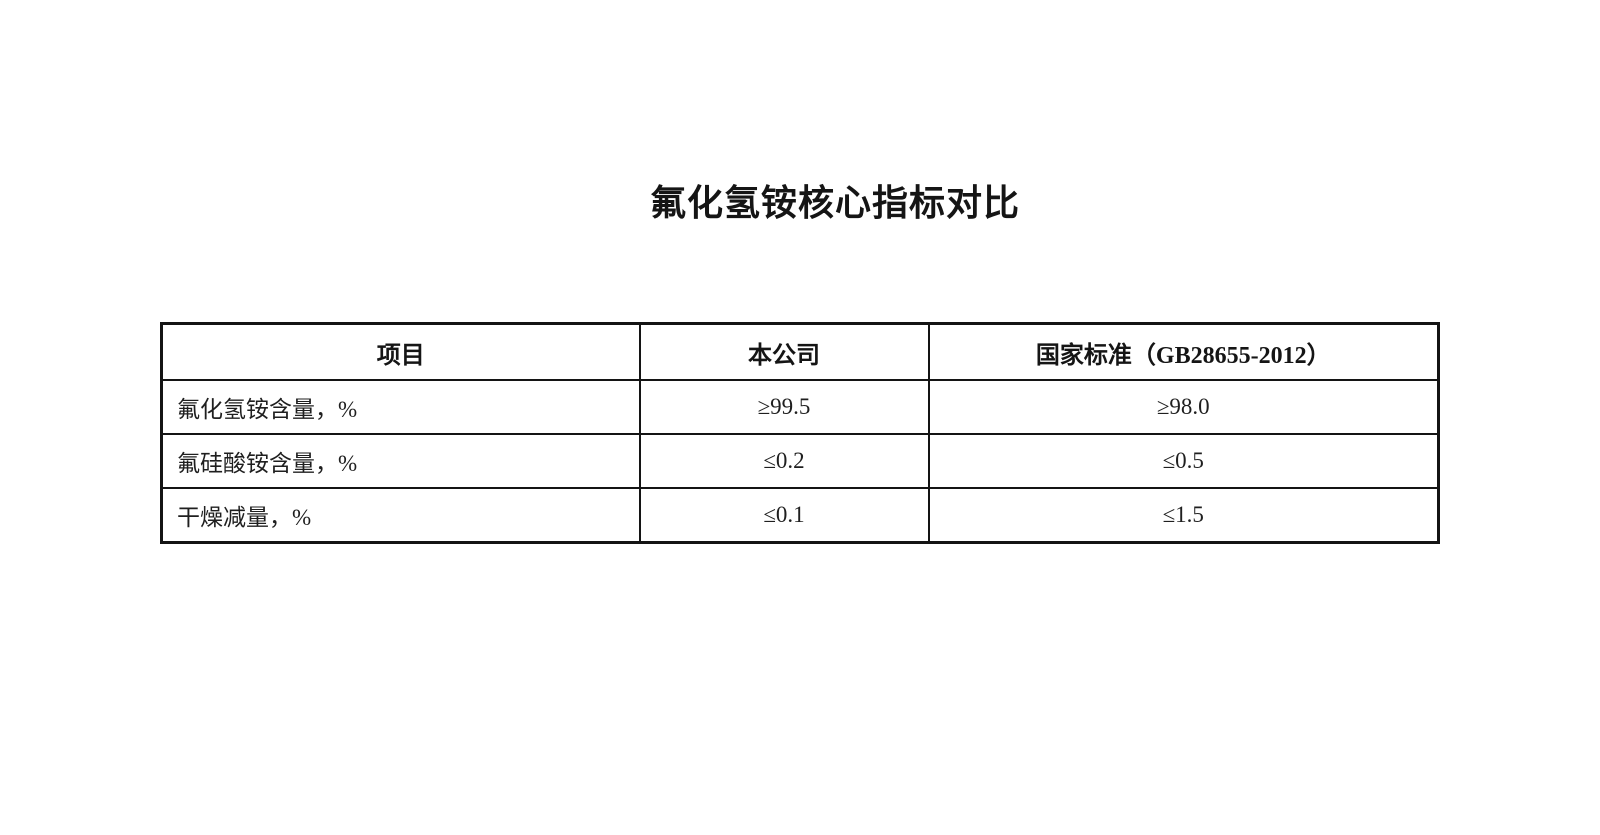 The image size is (1600, 835). I want to click on column-header-standard: 国家标准（GB28655-2012）, so click(1183, 351).